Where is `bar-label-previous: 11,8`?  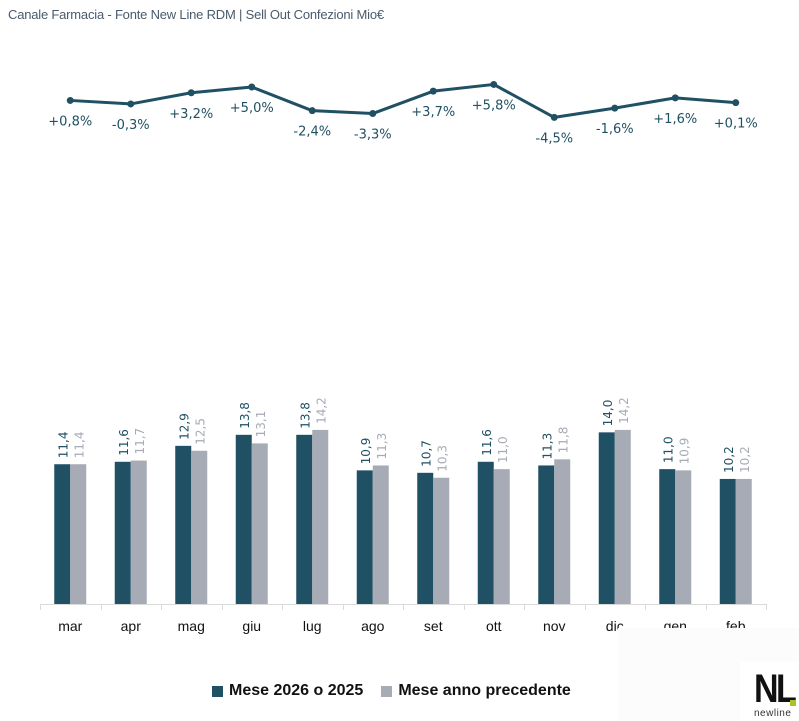
bar-label-previous: 11,8 is located at coordinates (563, 440).